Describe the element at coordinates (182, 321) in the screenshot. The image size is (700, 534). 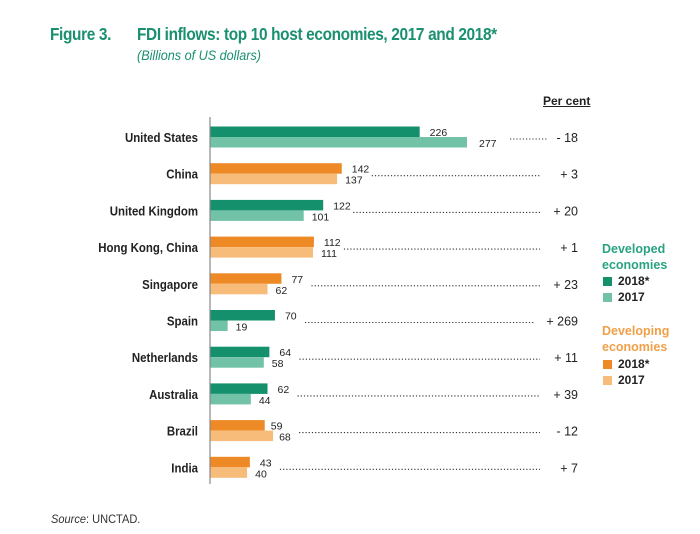
I see `category-label: Spain` at that location.